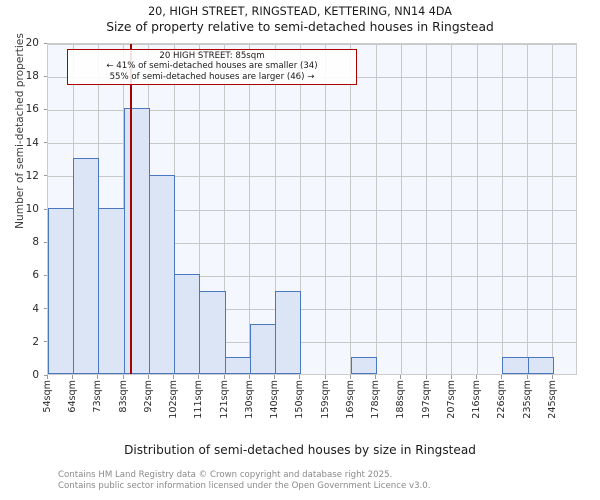 The width and height of the screenshot is (600, 500). I want to click on x-axis-tick-label: 121sqm, so click(224, 399).